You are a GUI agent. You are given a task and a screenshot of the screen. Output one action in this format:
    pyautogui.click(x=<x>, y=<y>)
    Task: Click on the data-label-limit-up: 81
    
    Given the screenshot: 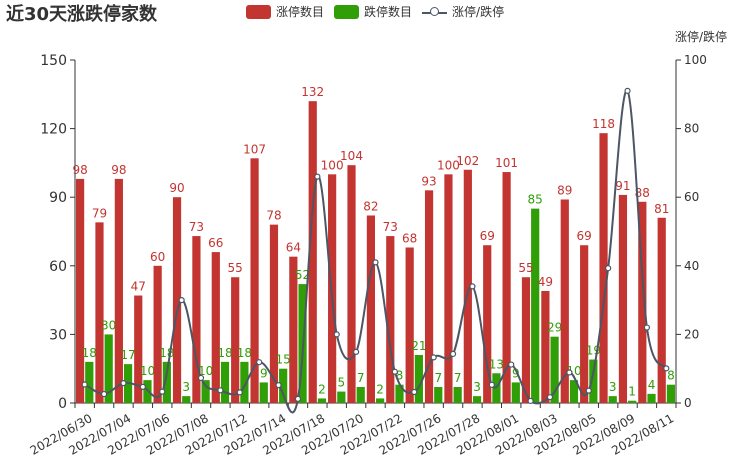 What is the action you would take?
    pyautogui.click(x=661, y=209)
    